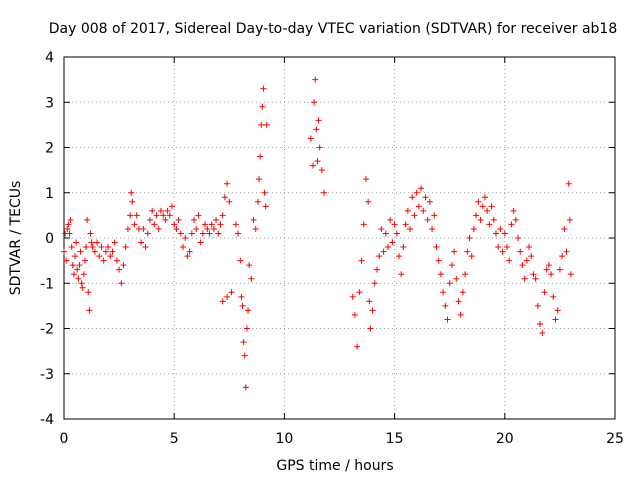 This screenshot has width=640, height=480. Describe the element at coordinates (615, 439) in the screenshot. I see `x-tick-label: 25` at that location.